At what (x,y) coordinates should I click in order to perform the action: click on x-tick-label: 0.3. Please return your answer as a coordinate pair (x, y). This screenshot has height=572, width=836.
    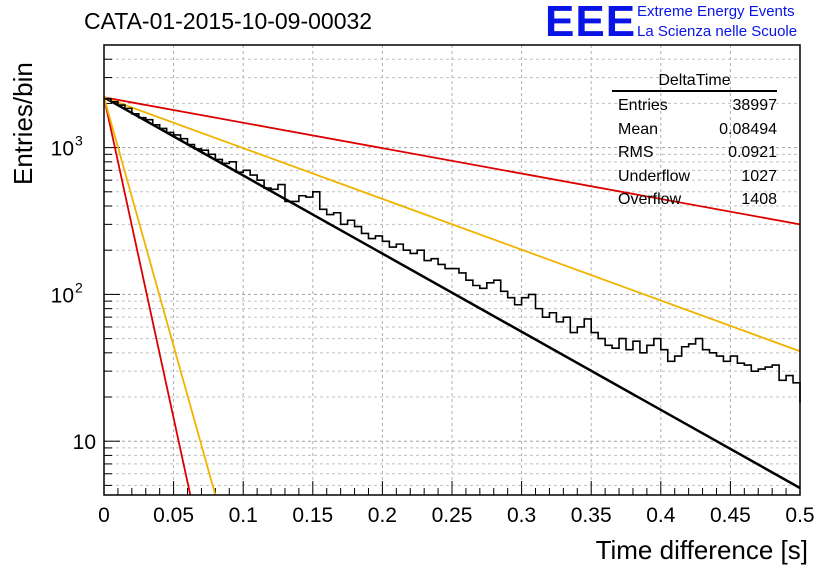
    Looking at the image, I should click on (521, 515).